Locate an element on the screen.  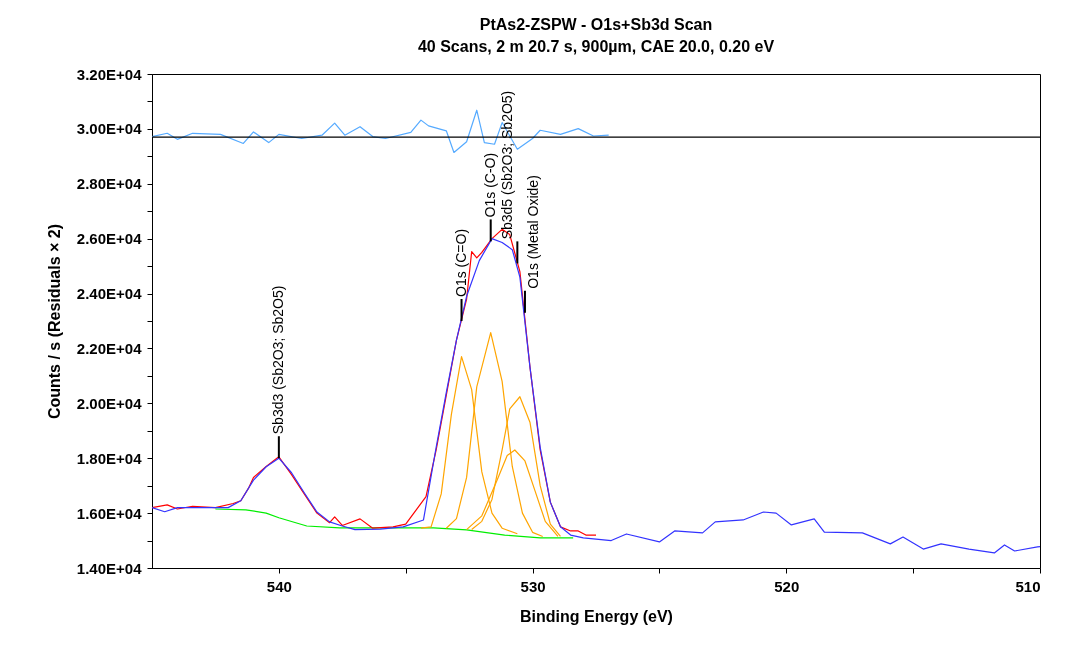
chart-title: PtAs2-ZSPW - O1s+Sb3d Scan is located at coordinates (596, 24).